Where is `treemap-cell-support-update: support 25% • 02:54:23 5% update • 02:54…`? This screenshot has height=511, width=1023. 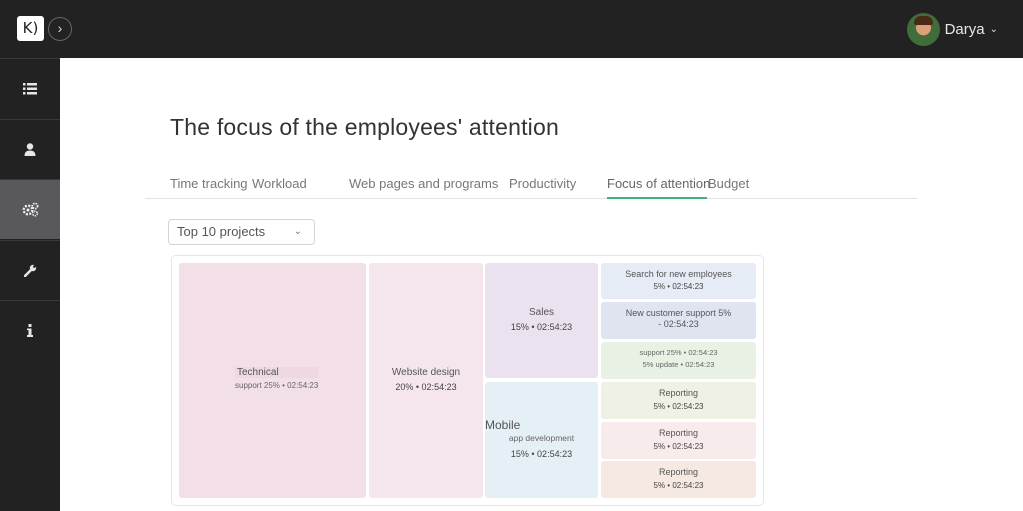
treemap-cell-support-update: support 25% • 02:54:23 5% update • 02:54… is located at coordinates (678, 360).